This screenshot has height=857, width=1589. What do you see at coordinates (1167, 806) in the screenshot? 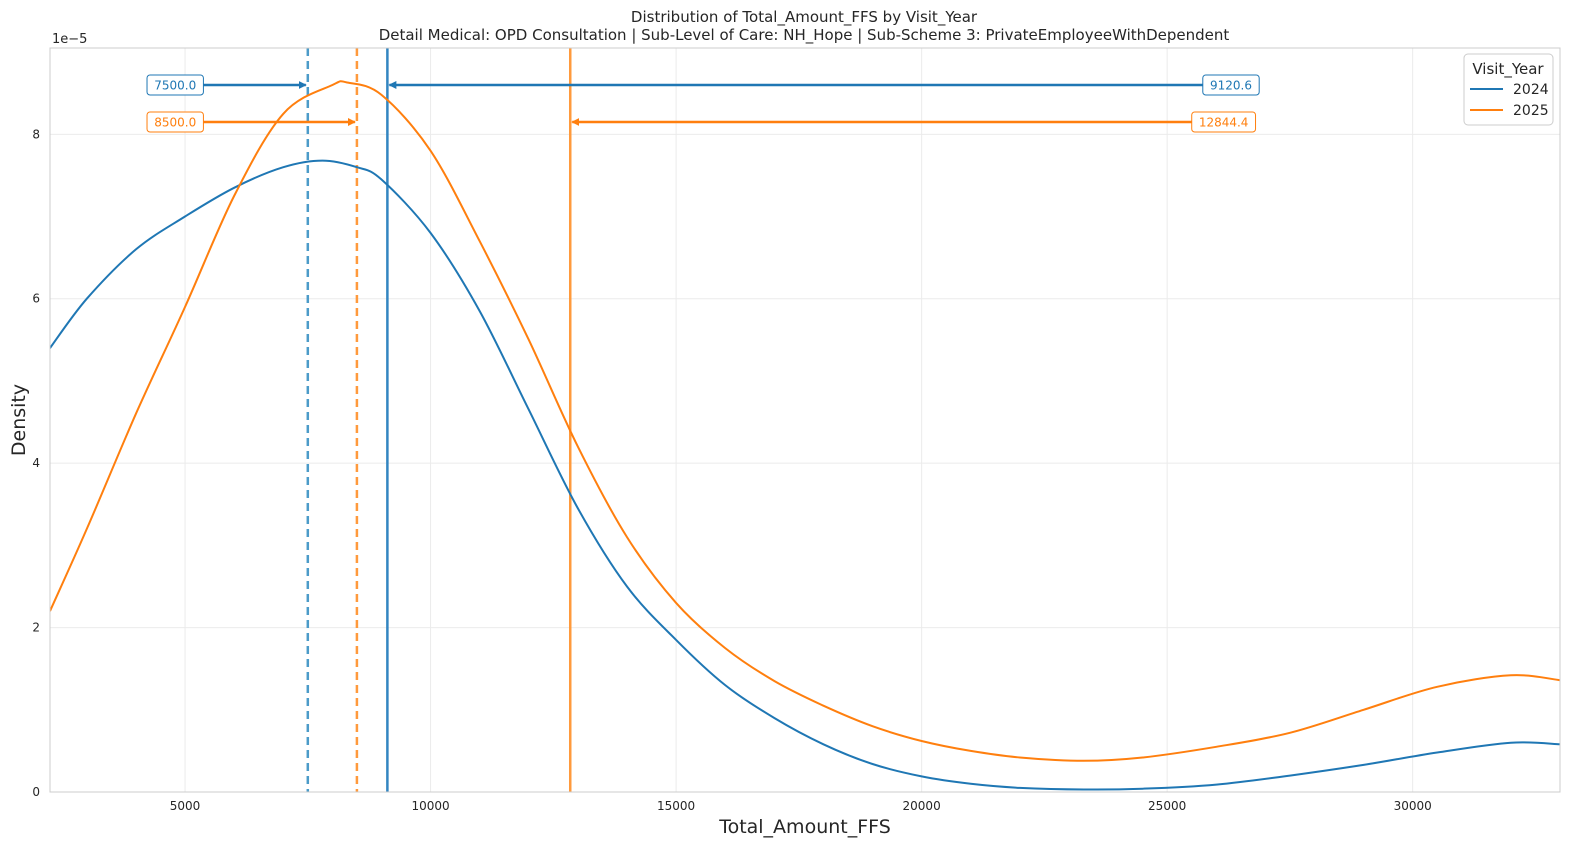
I see `x-tick-label: 25000` at bounding box center [1167, 806].